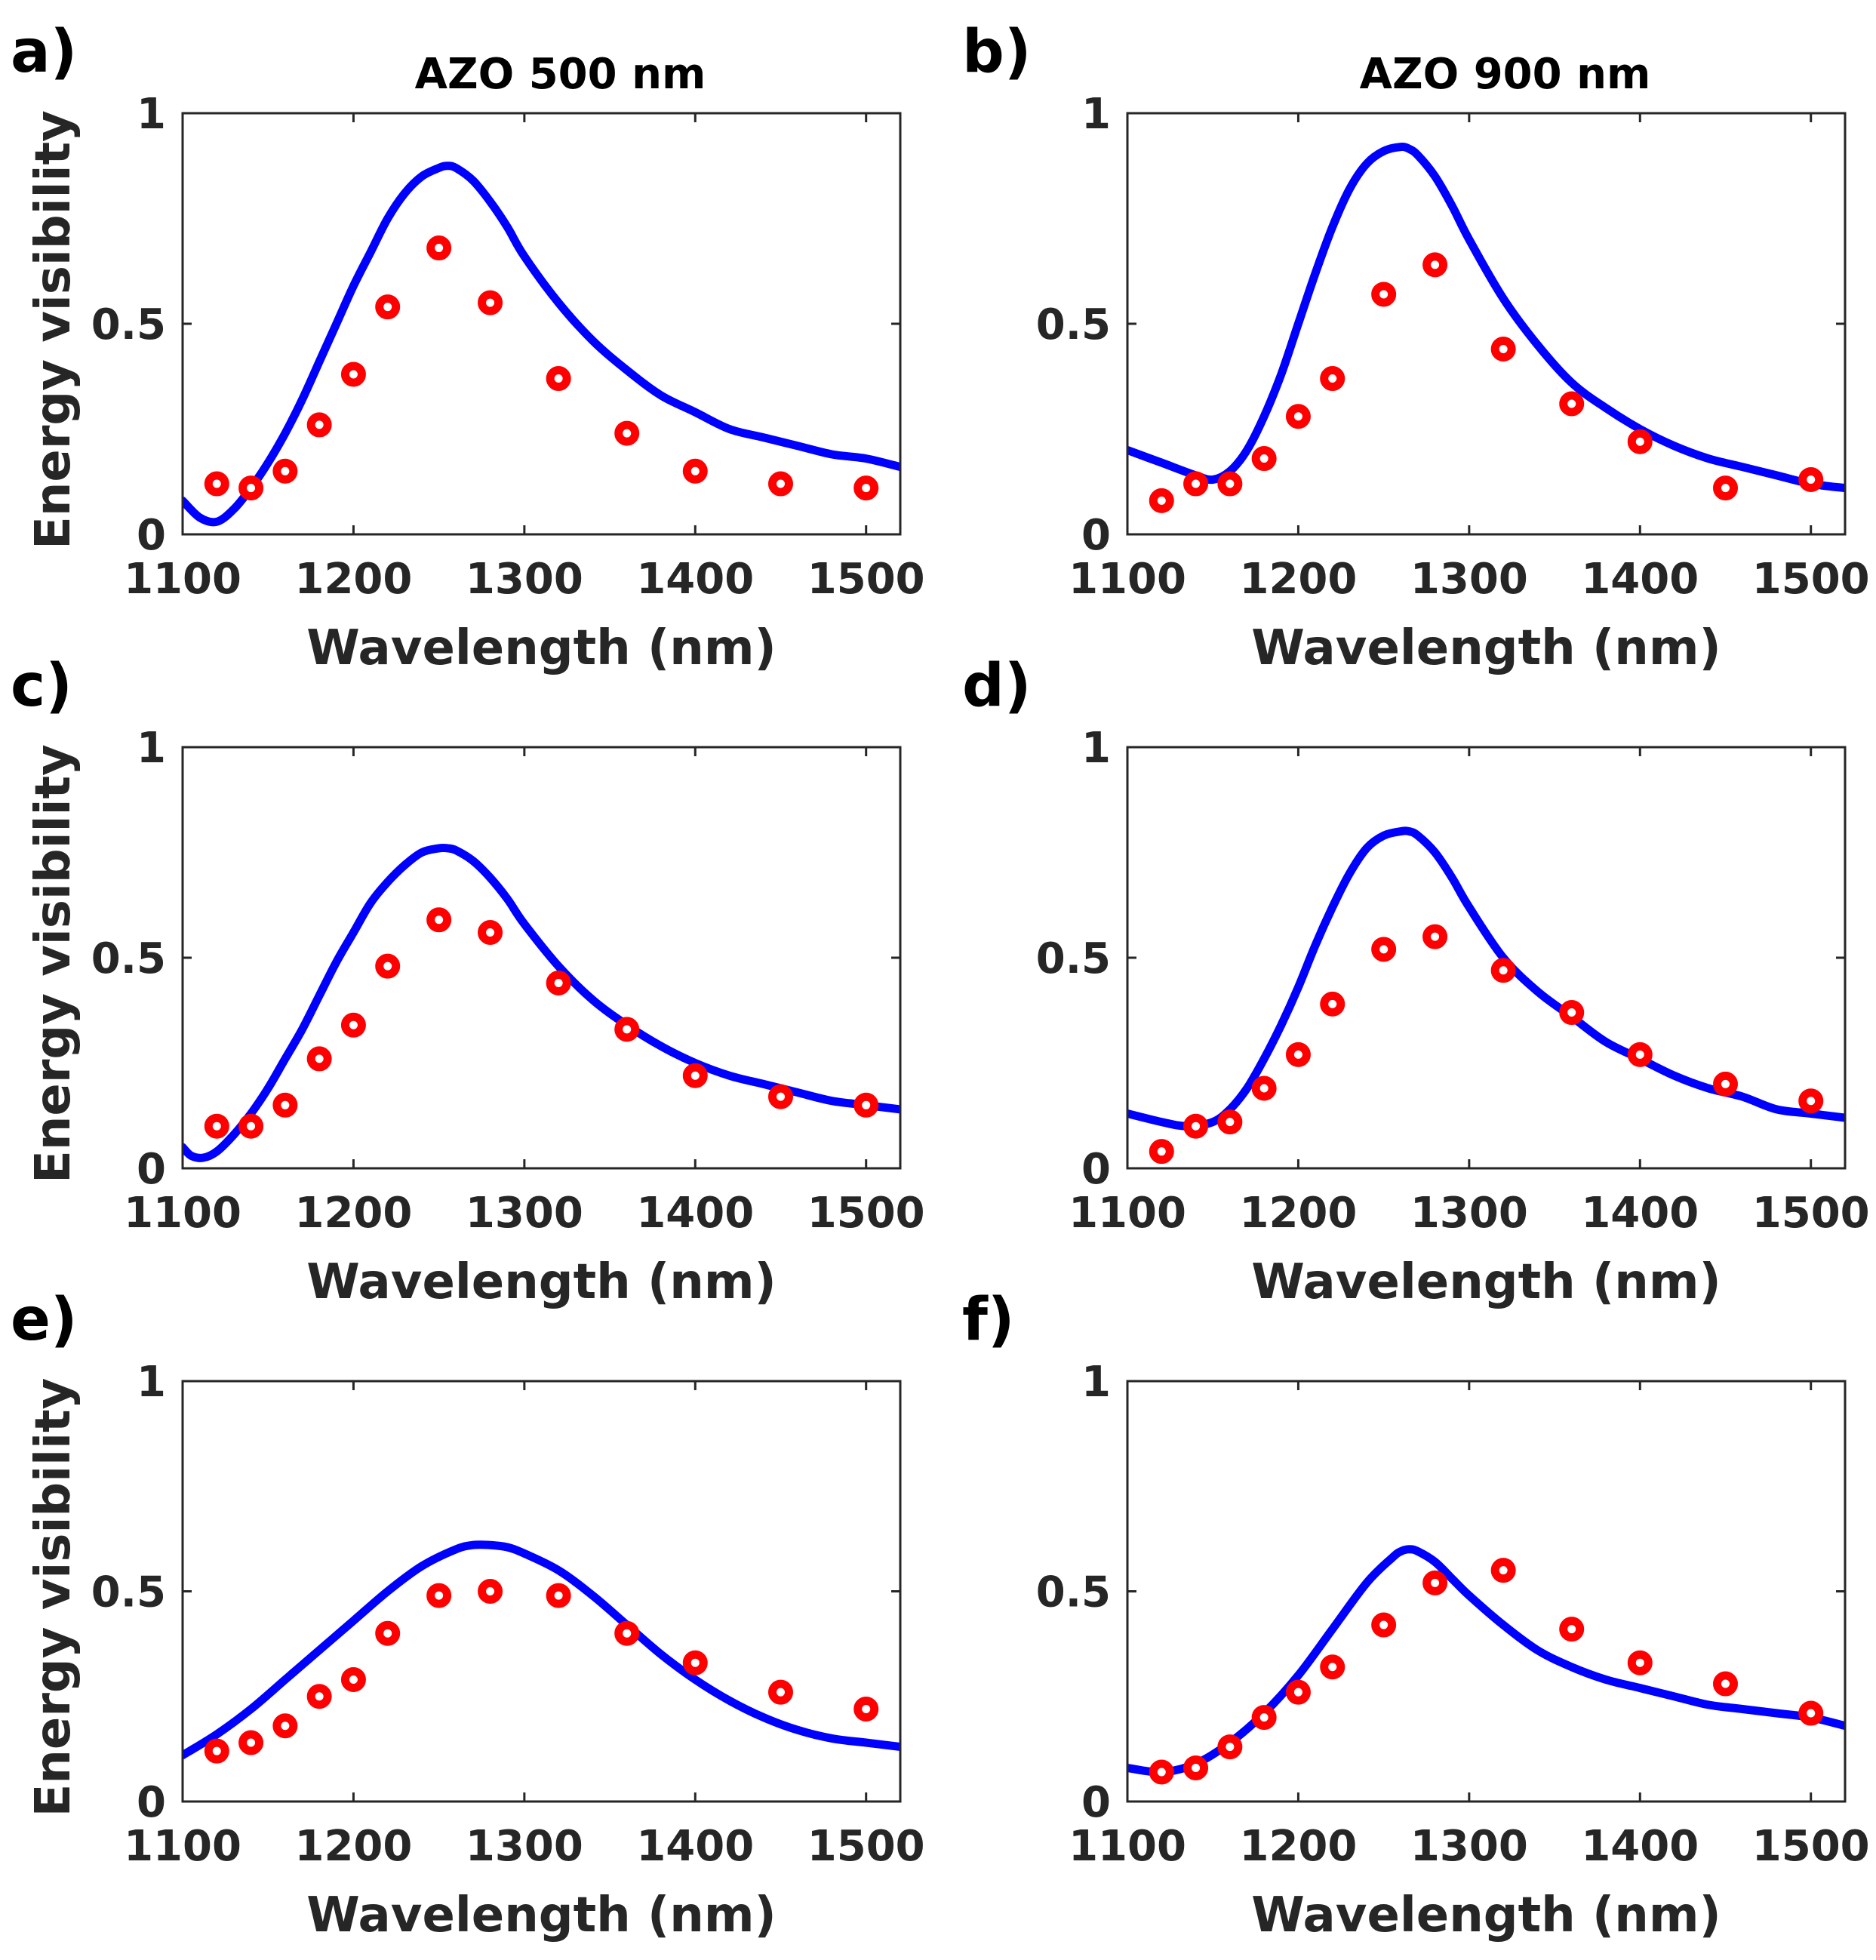  I want to click on panel-label: f), so click(988, 1320).